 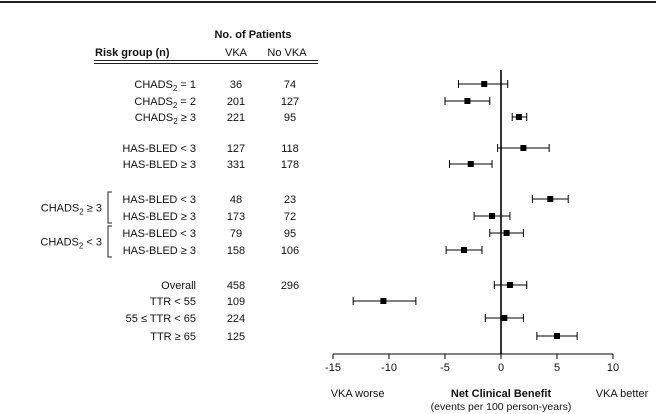 I want to click on x-axis-label: Net Clinical Benefit, so click(x=501, y=394).